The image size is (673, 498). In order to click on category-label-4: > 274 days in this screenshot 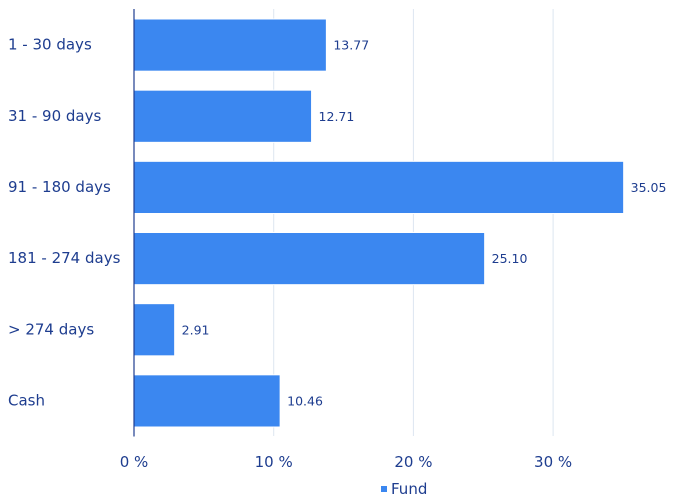, I will do `click(51, 329)`.